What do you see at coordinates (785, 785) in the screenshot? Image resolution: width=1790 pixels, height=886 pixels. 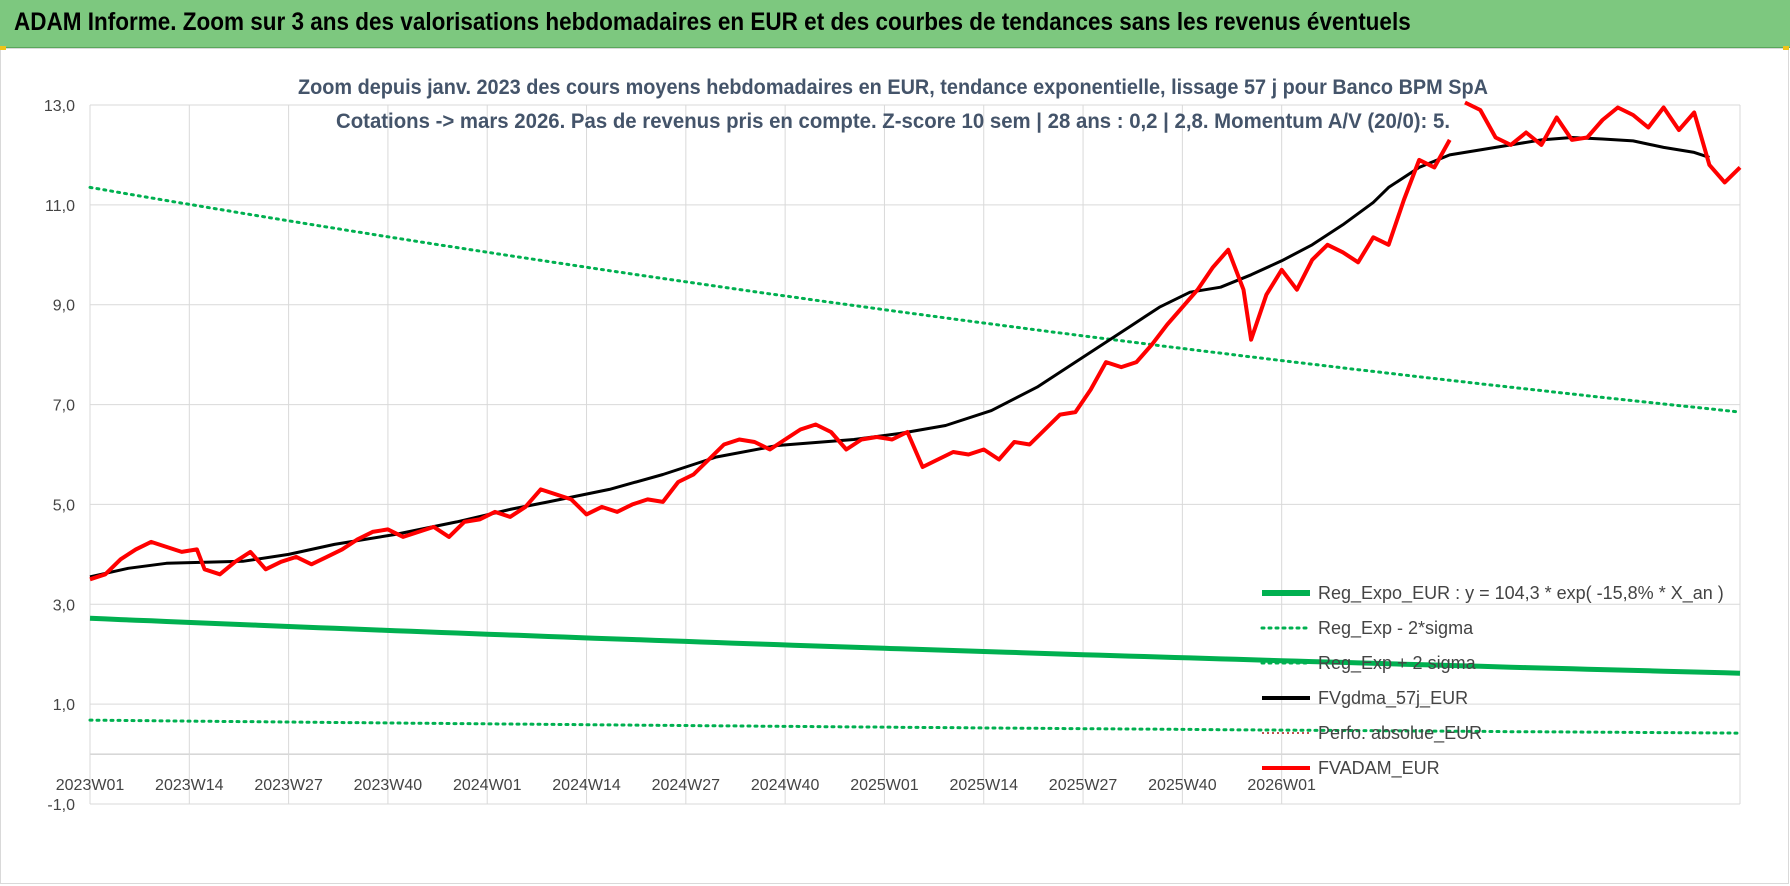 I see `x-tick-label: 2024W40` at bounding box center [785, 785].